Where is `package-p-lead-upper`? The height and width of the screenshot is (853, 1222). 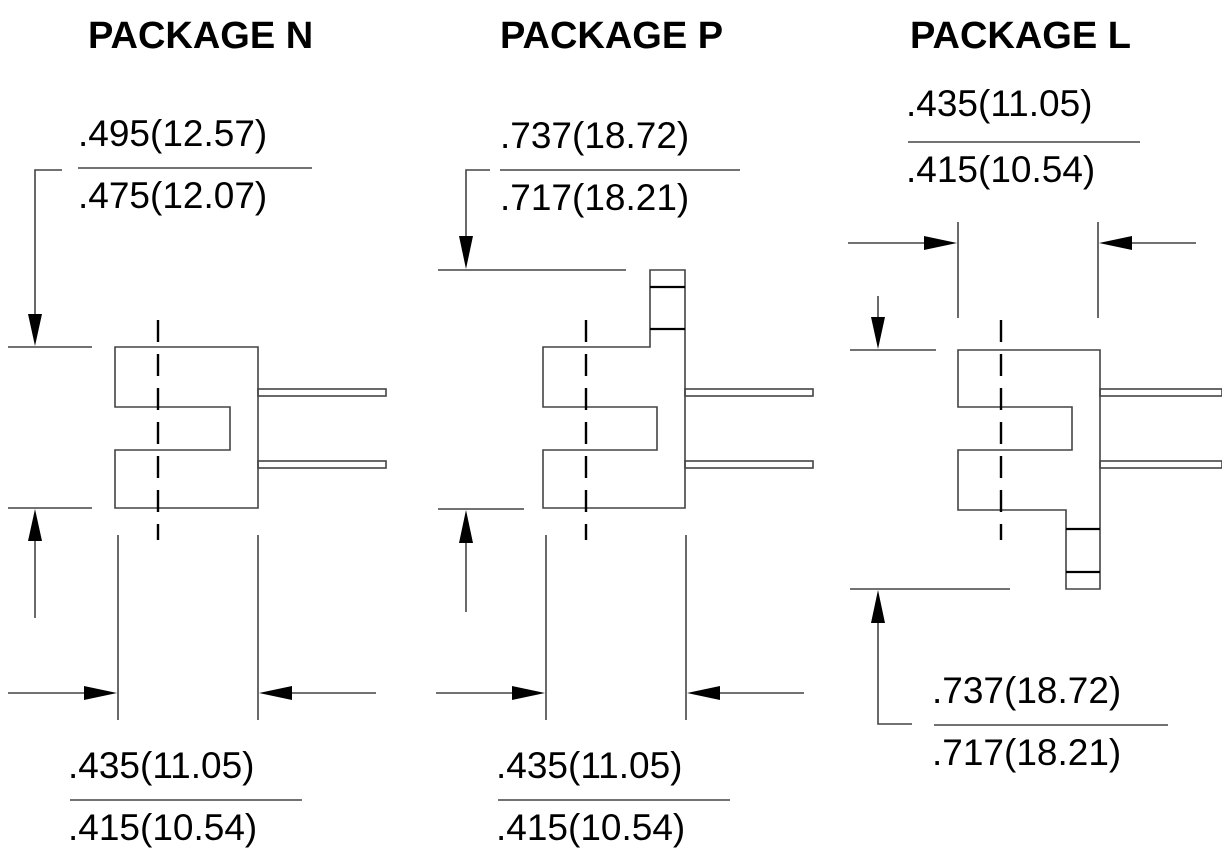 package-p-lead-upper is located at coordinates (749, 392).